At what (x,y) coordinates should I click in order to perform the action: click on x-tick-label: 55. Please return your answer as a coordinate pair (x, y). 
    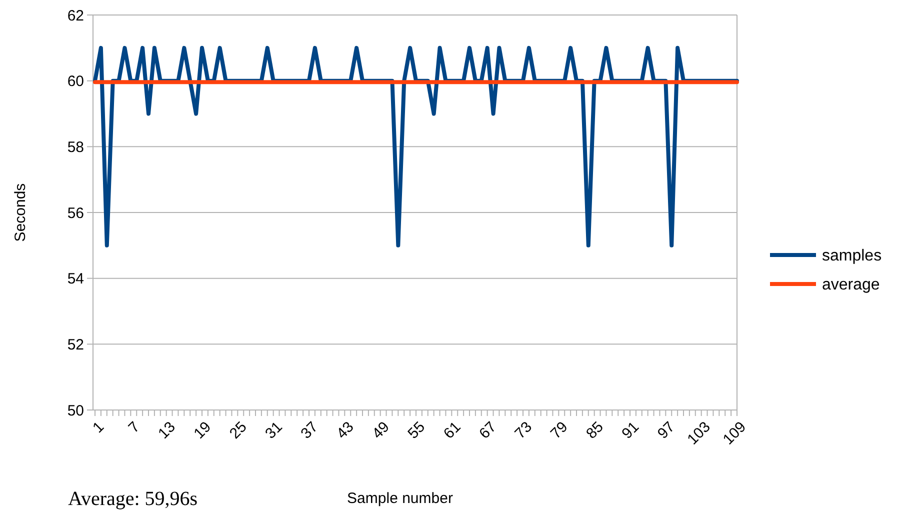
    Looking at the image, I should click on (416, 430).